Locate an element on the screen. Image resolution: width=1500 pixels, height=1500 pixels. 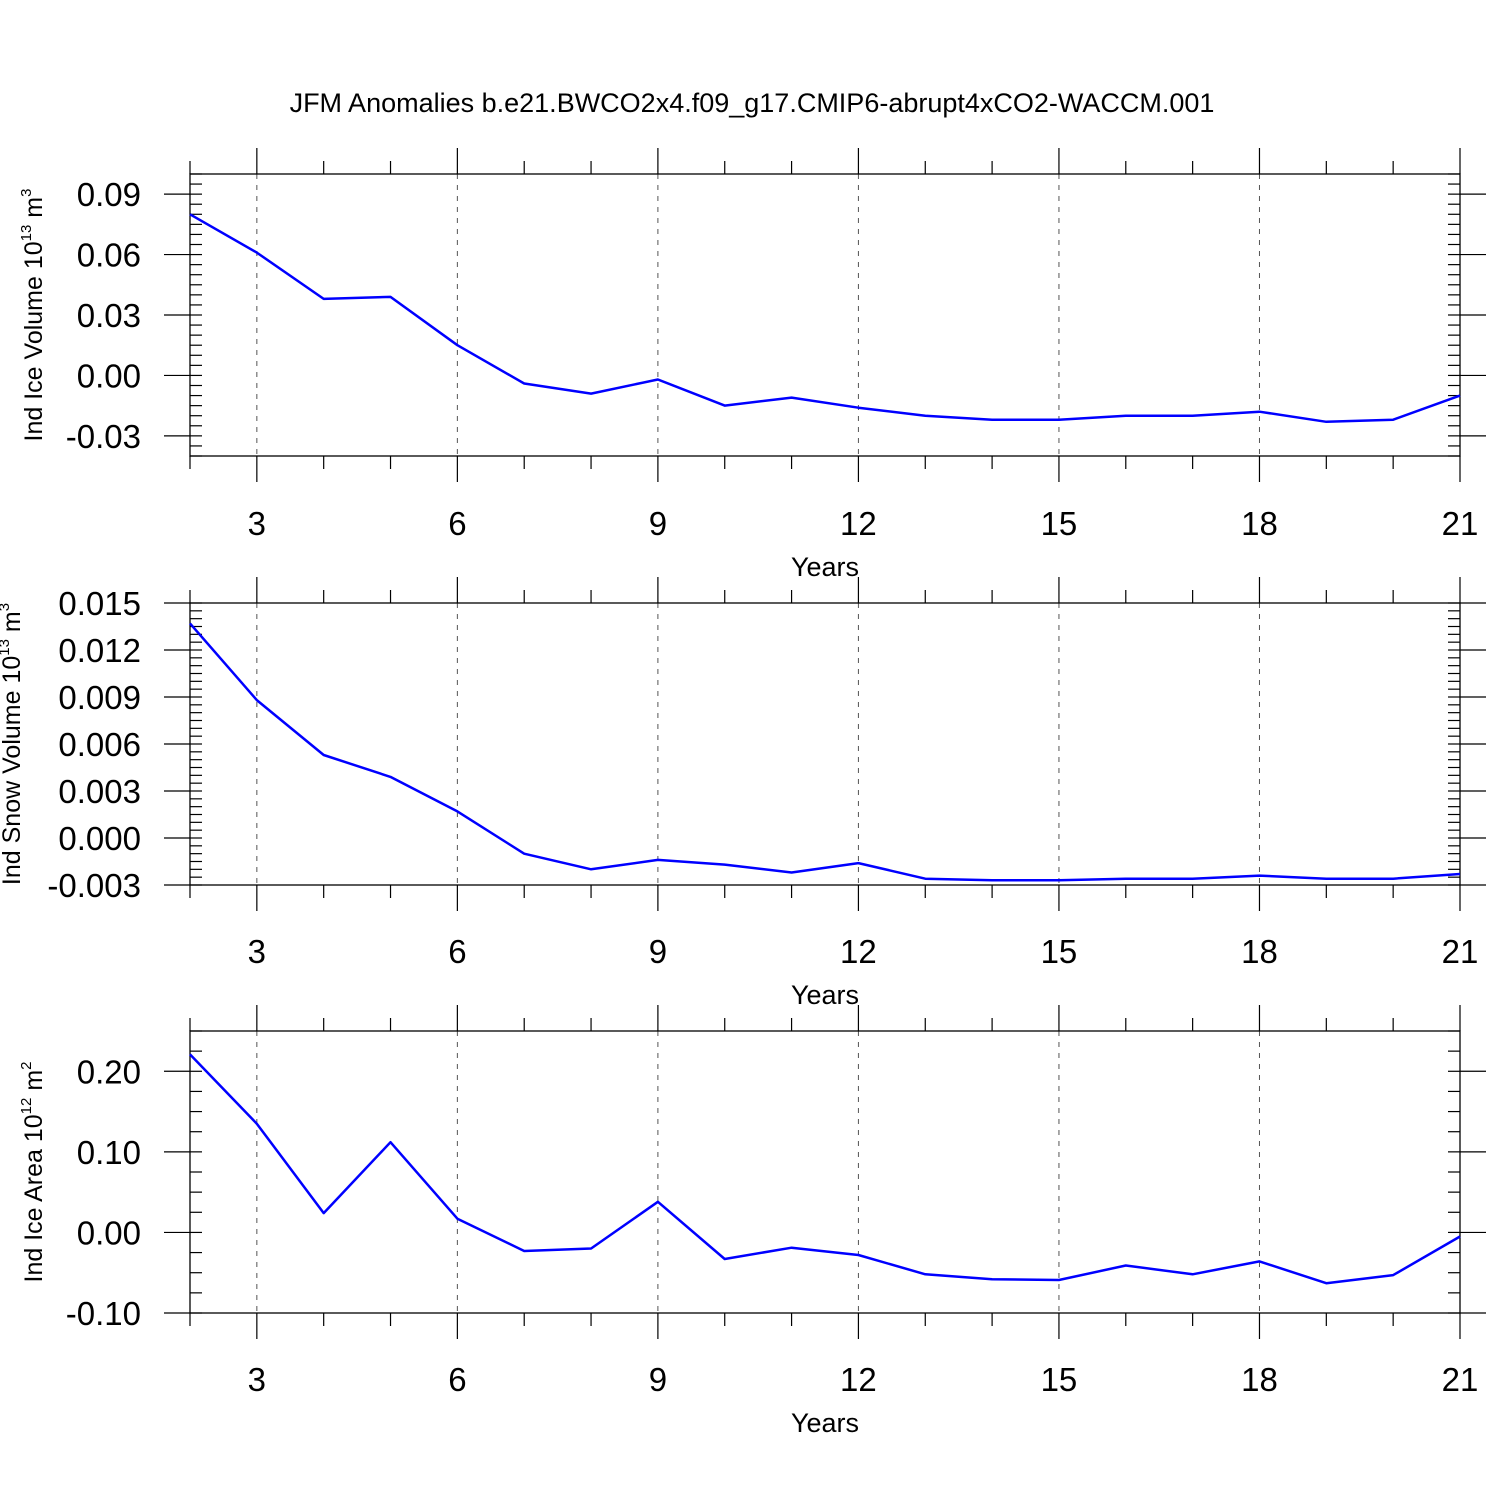
y-tick-label: -0.003 is located at coordinates (94, 885).